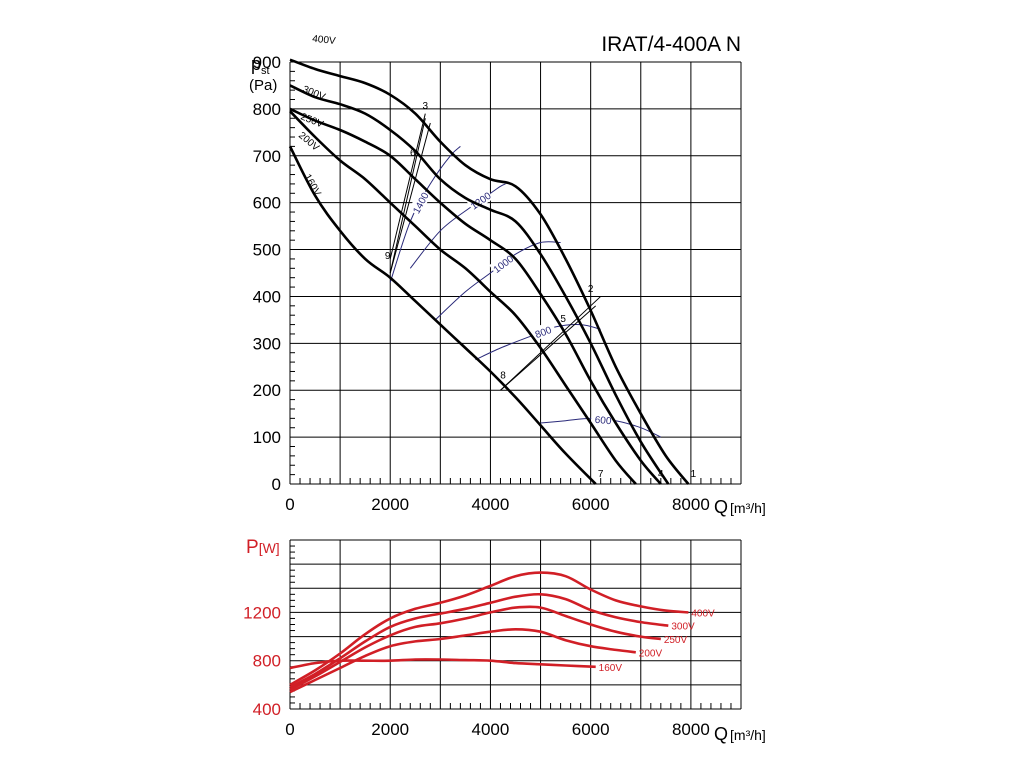 Image resolution: width=1024 pixels, height=768 pixels. I want to click on point-label-6: 6, so click(413, 153).